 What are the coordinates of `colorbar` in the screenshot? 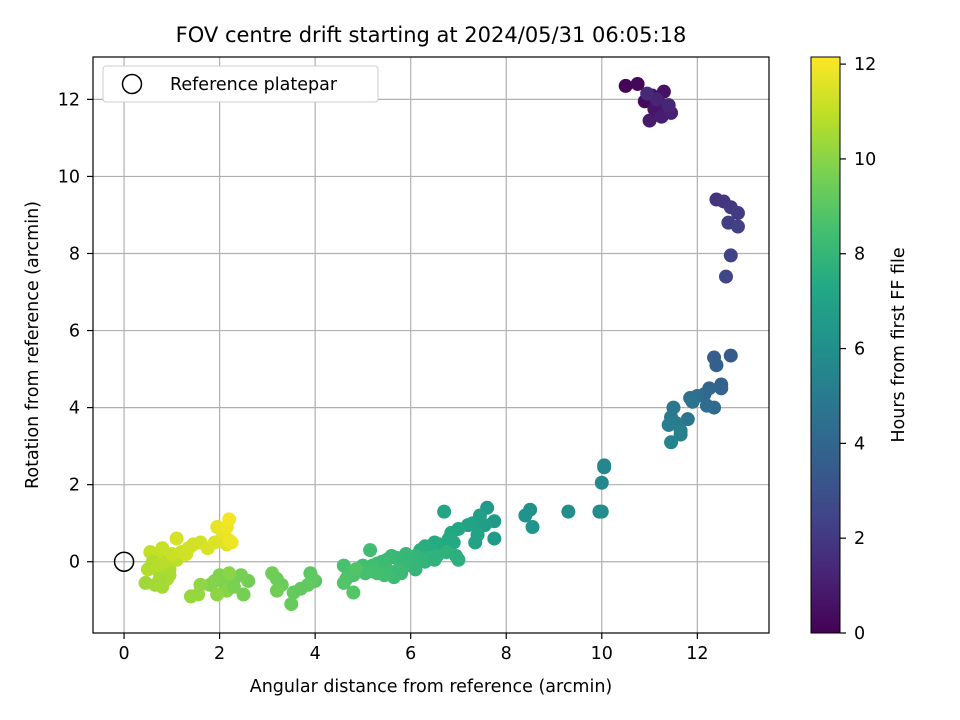 It's located at (825, 345).